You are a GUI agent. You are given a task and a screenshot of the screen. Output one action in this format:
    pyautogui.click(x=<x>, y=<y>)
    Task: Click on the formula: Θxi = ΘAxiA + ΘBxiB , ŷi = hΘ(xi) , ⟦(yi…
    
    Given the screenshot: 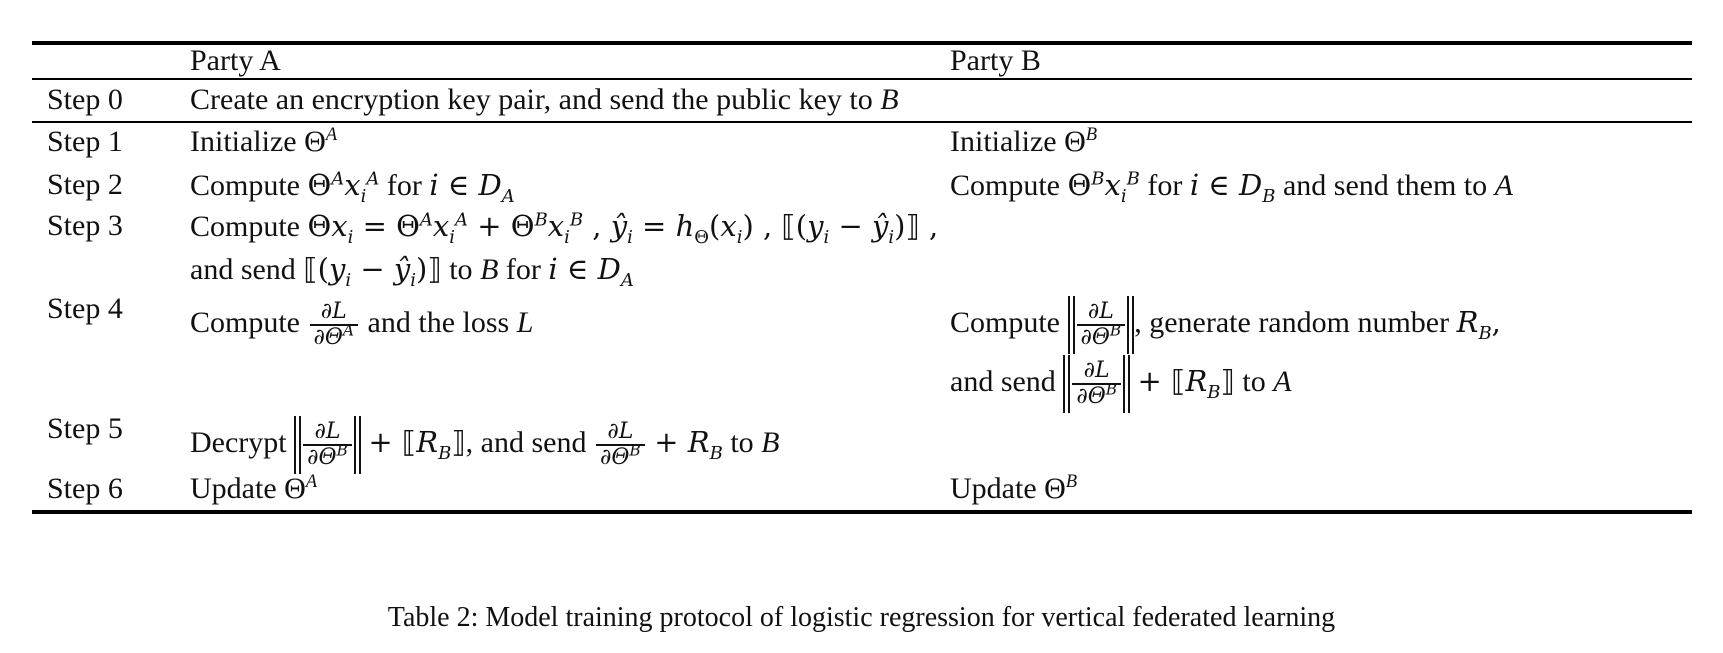 What is the action you would take?
    pyautogui.click(x=623, y=228)
    